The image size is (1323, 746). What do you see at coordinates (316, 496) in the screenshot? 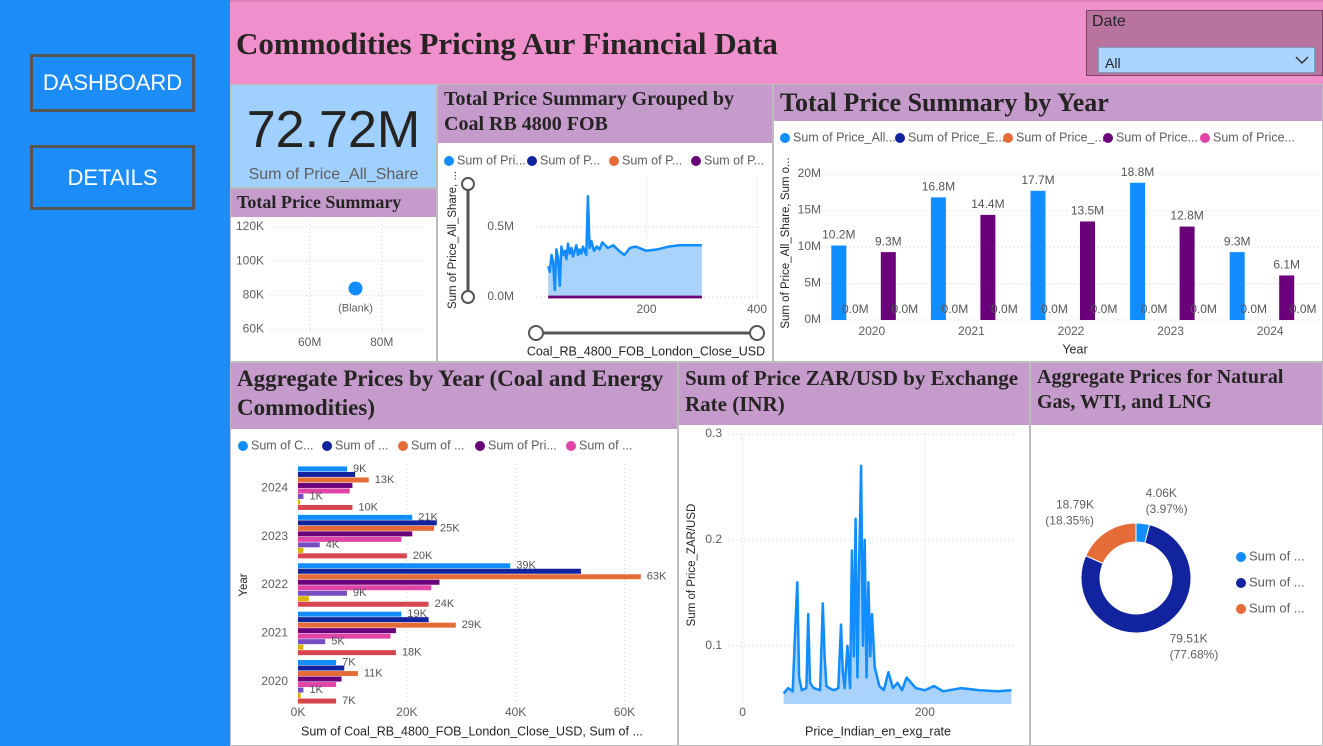
I see `data-label: 1K` at bounding box center [316, 496].